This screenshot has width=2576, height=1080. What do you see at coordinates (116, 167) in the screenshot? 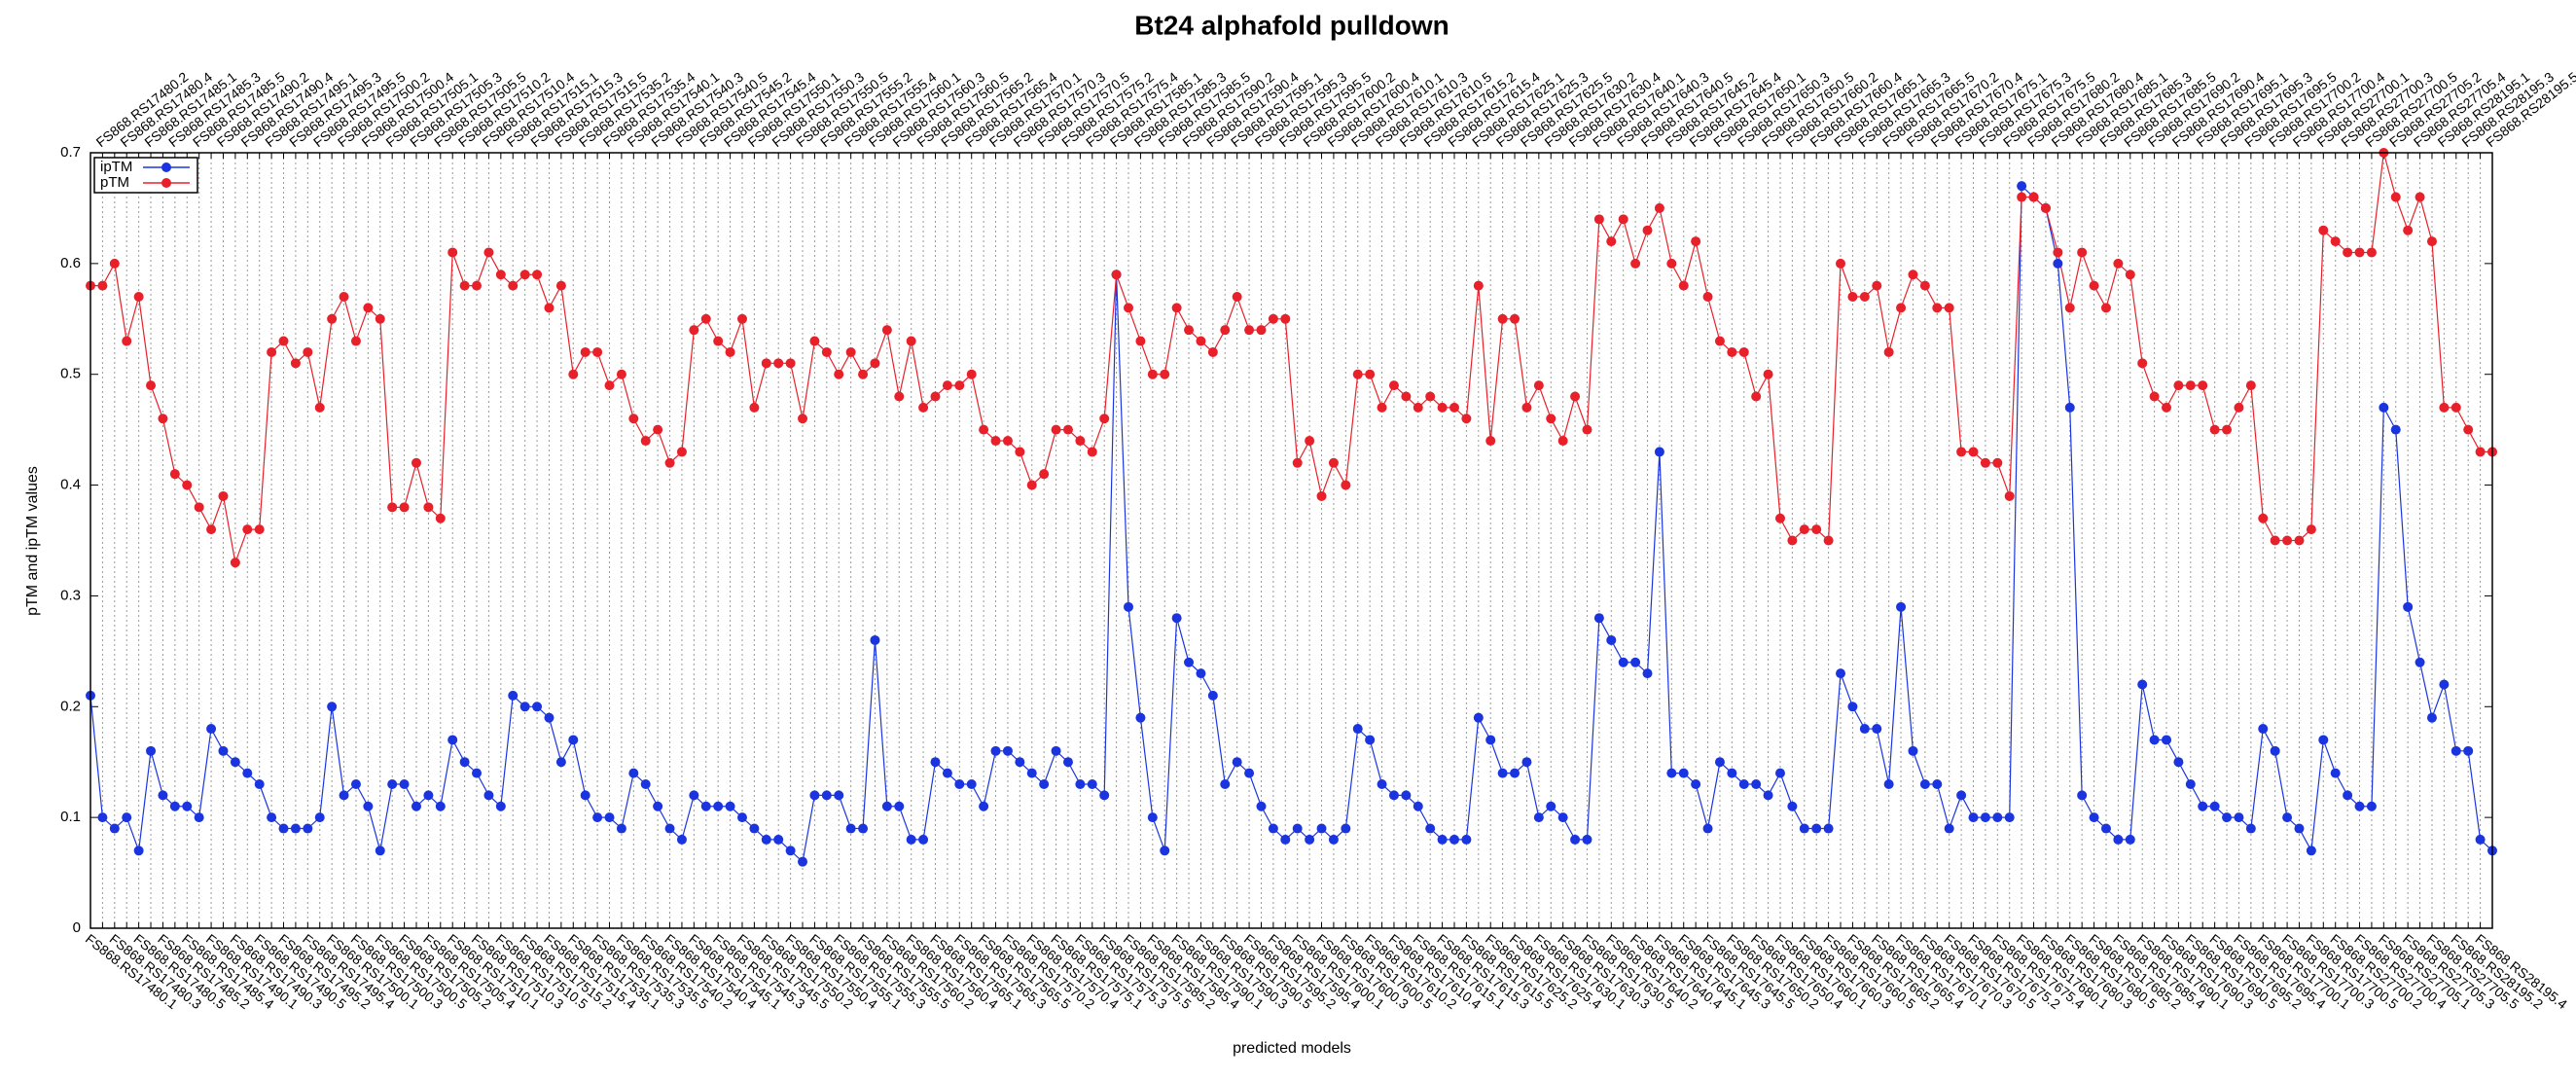
I see `legend-label: ipTM` at bounding box center [116, 167].